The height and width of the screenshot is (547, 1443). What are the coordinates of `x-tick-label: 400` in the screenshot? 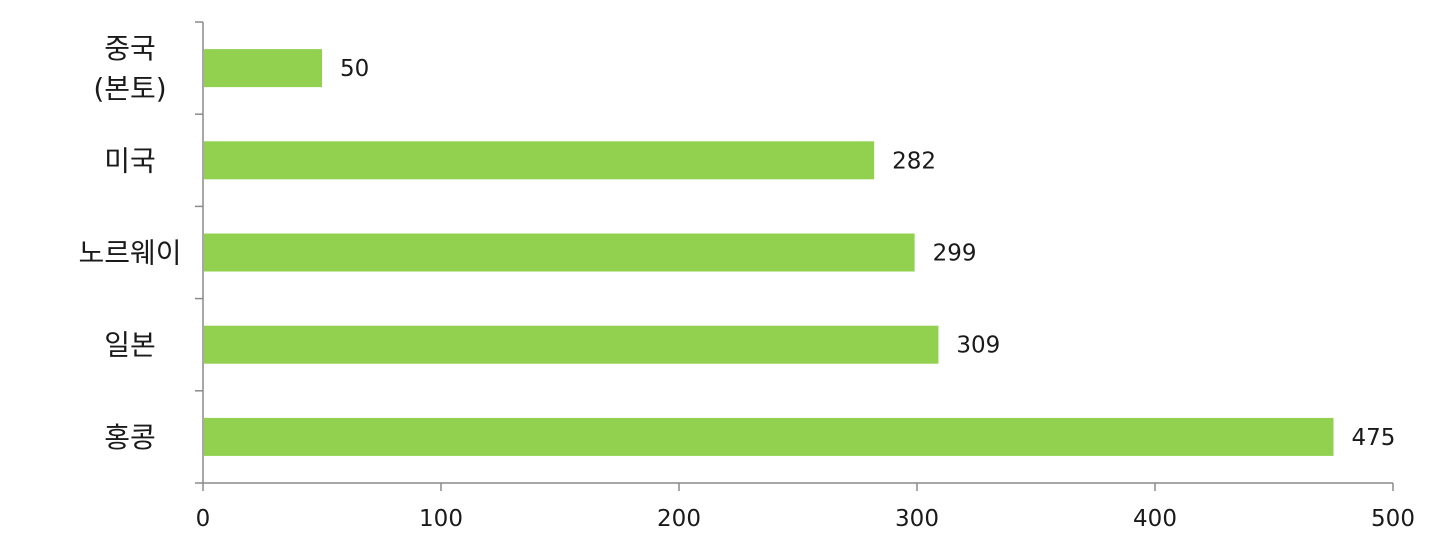 It's located at (1155, 519).